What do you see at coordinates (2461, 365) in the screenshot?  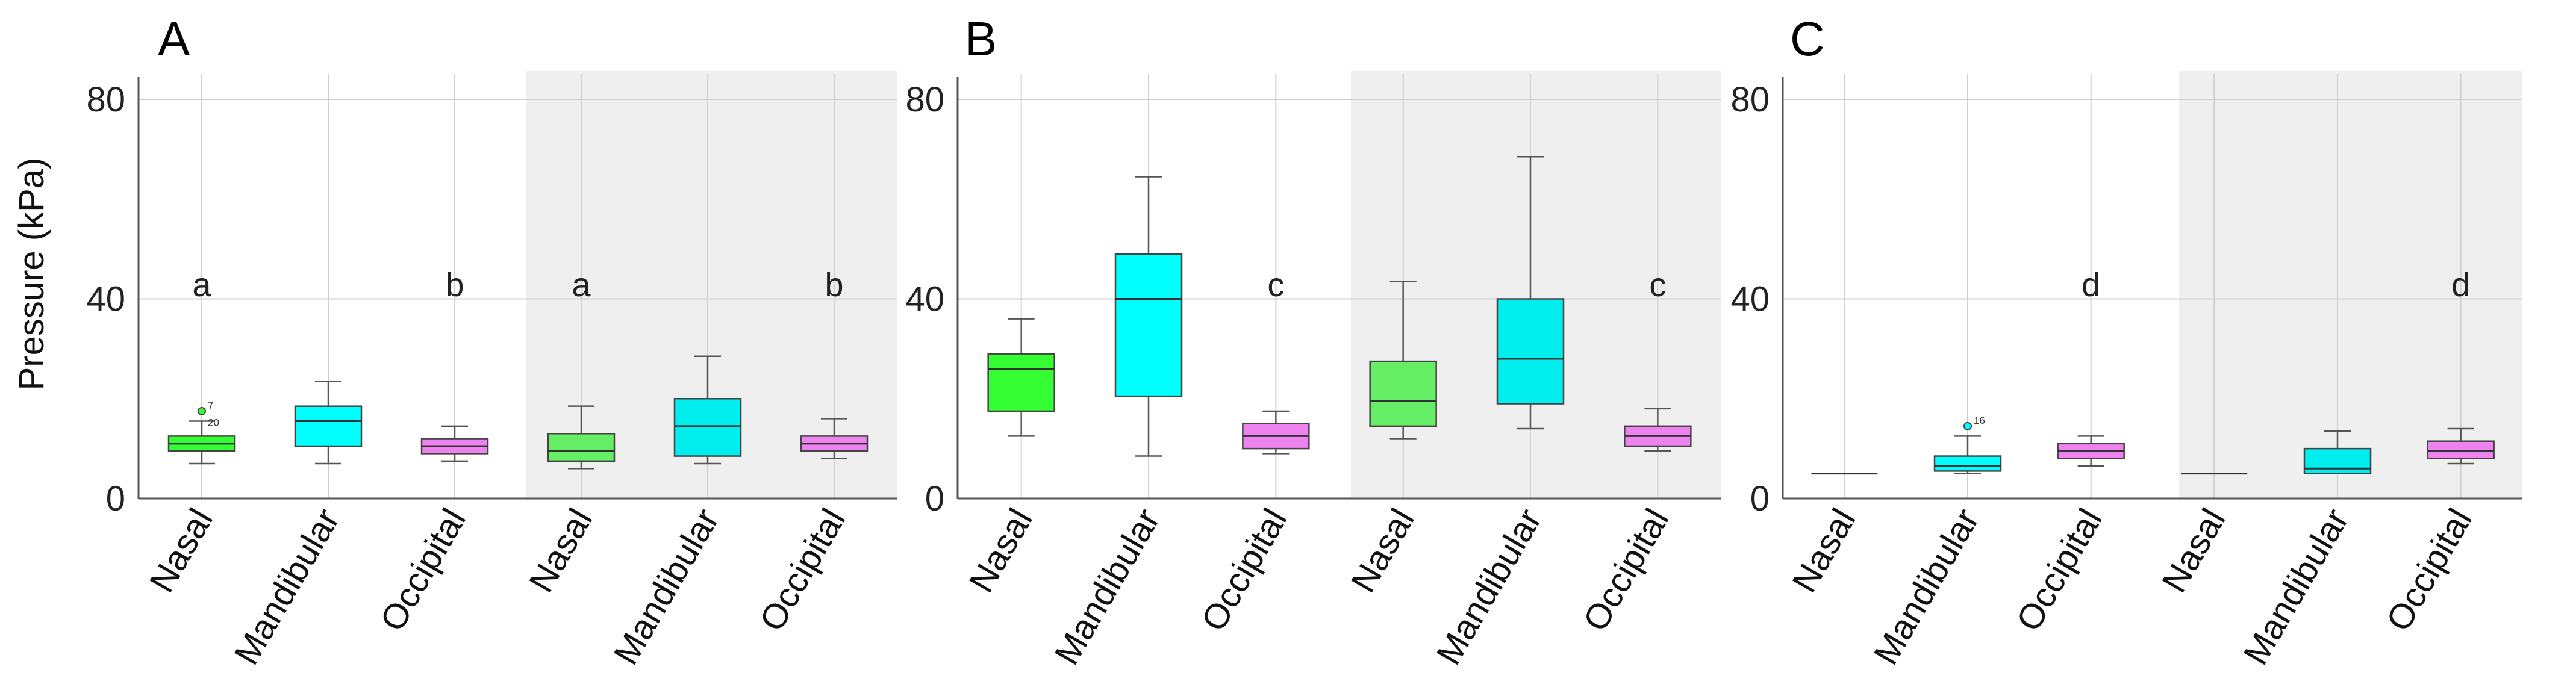 I see `box-6: d` at bounding box center [2461, 365].